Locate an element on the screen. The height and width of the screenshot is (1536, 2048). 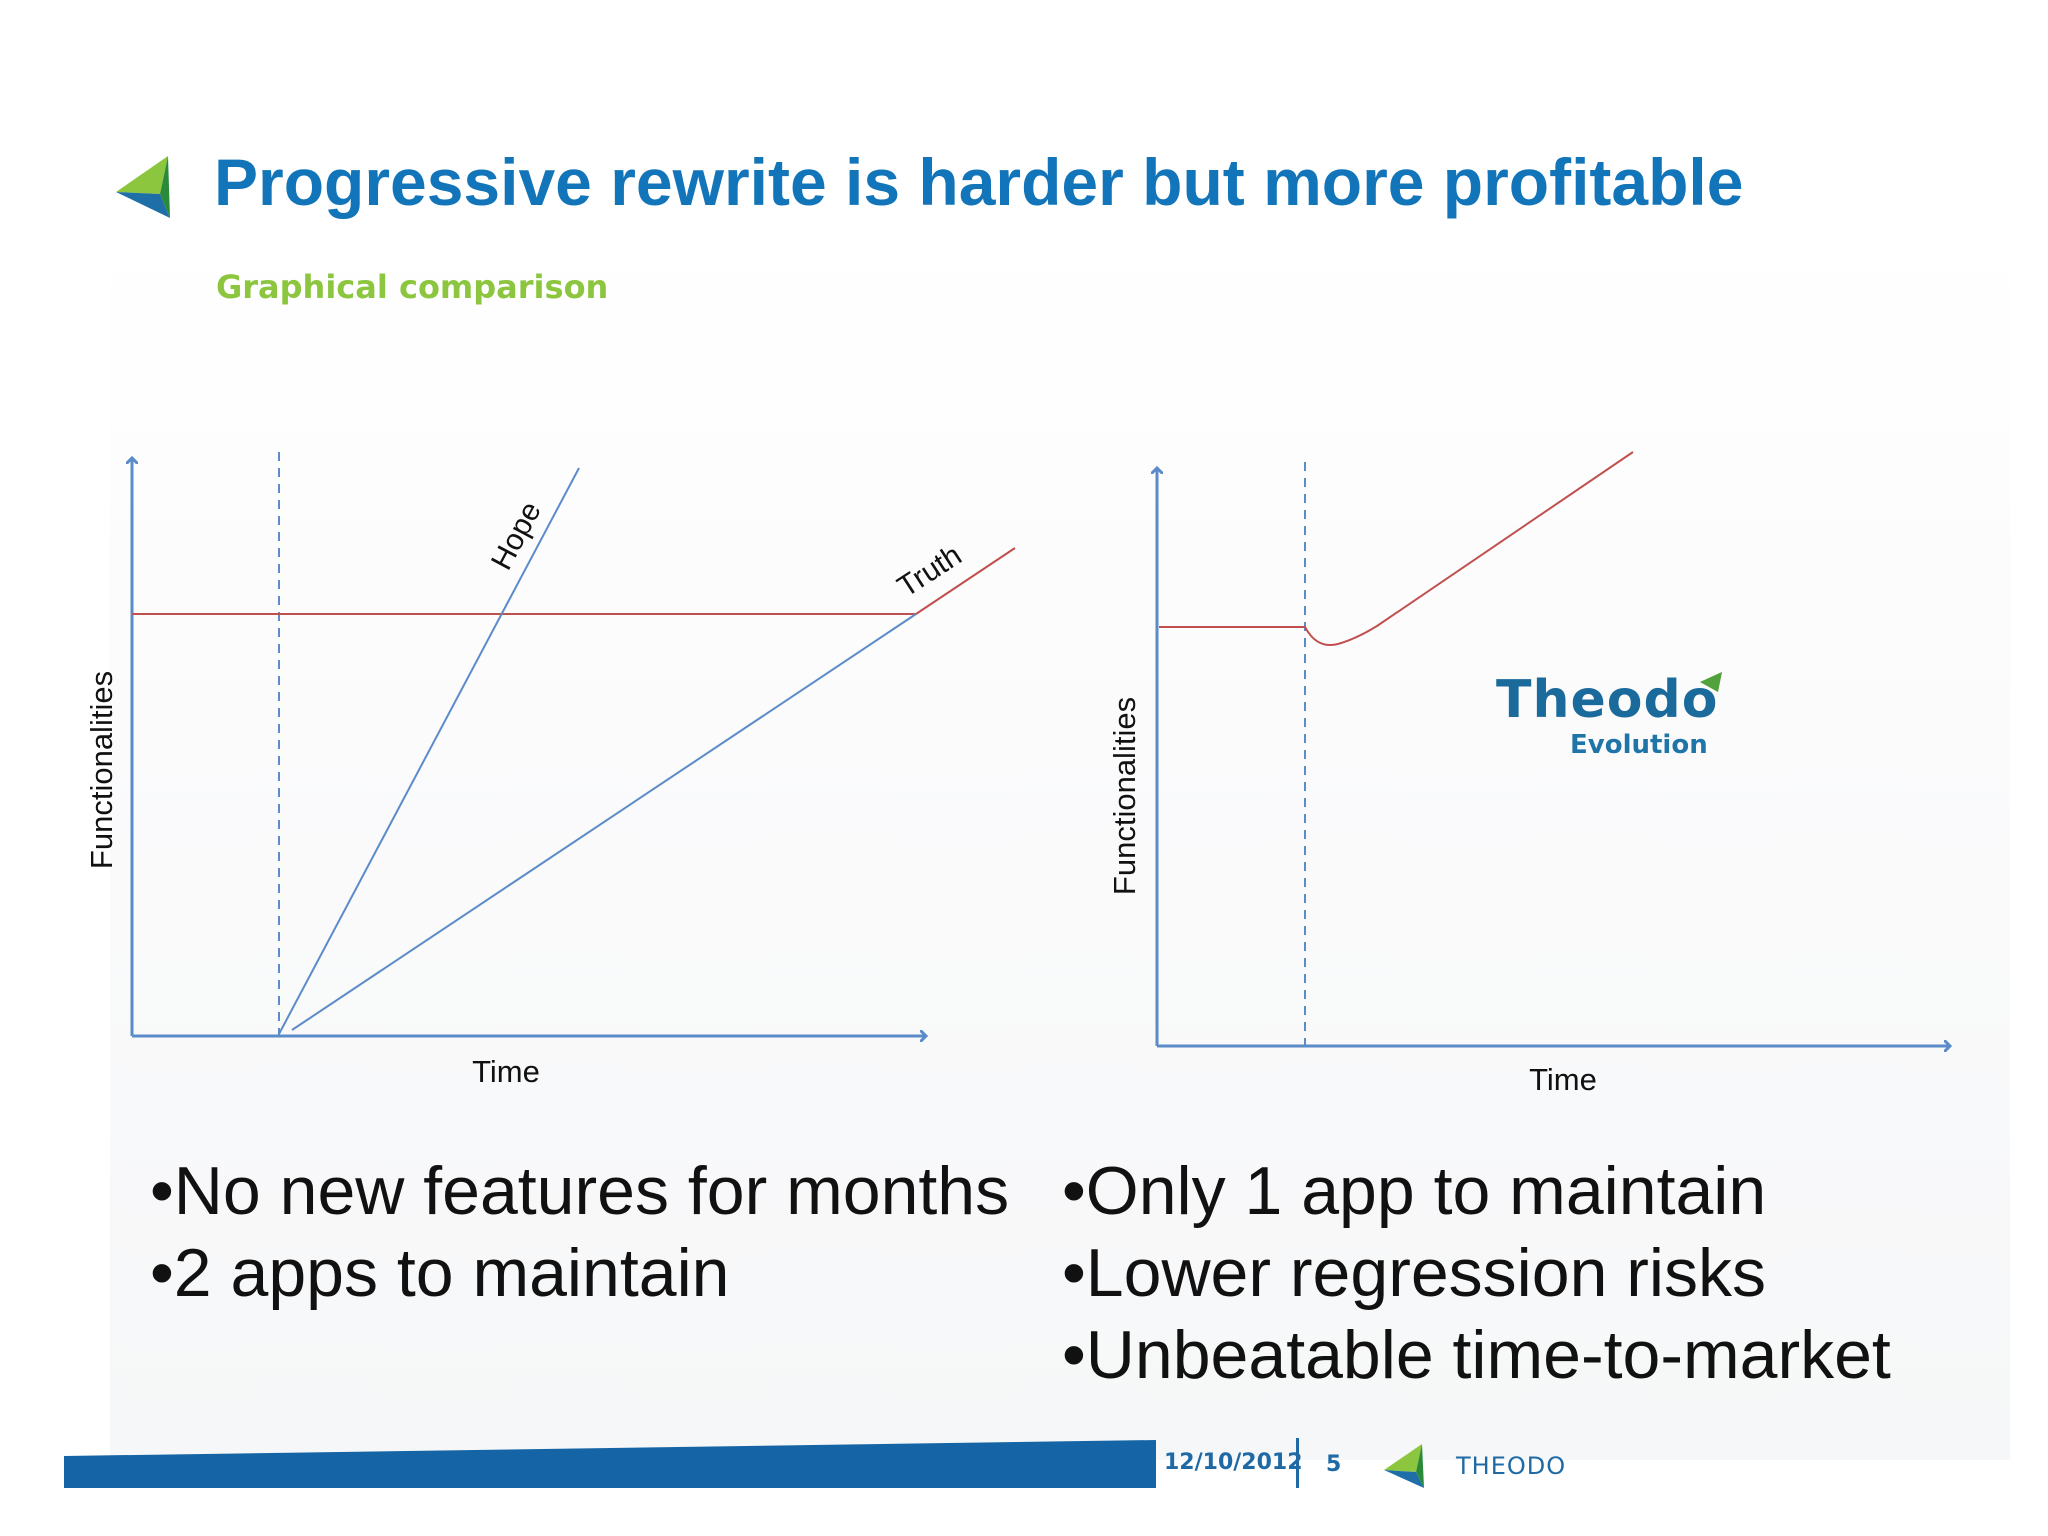
left-truth-line is located at coordinates (604, 822).